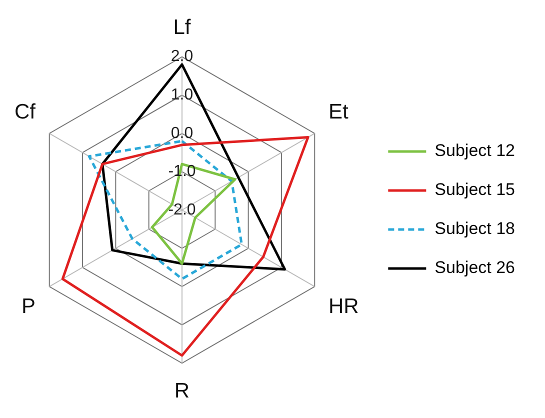  What do you see at coordinates (338, 112) in the screenshot?
I see `spoke-label: Et` at bounding box center [338, 112].